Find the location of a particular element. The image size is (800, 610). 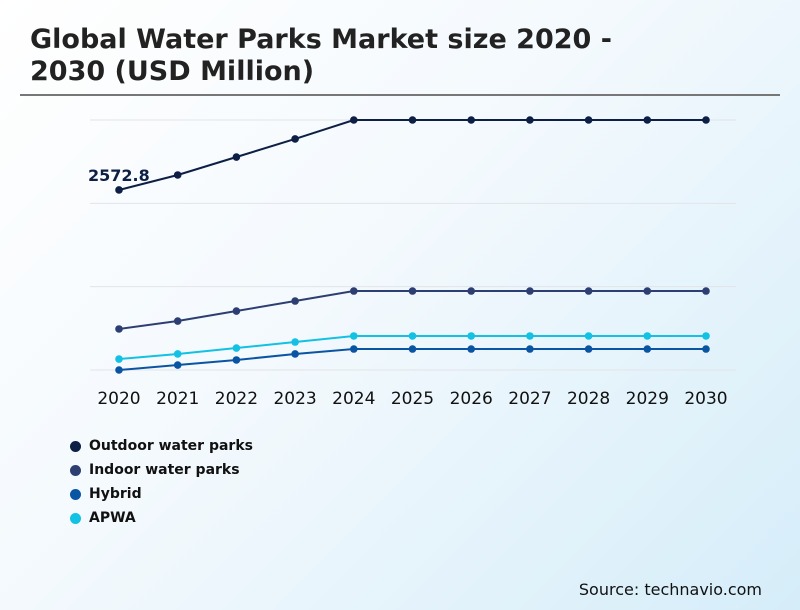

x-tick-label: 2028 is located at coordinates (588, 399).